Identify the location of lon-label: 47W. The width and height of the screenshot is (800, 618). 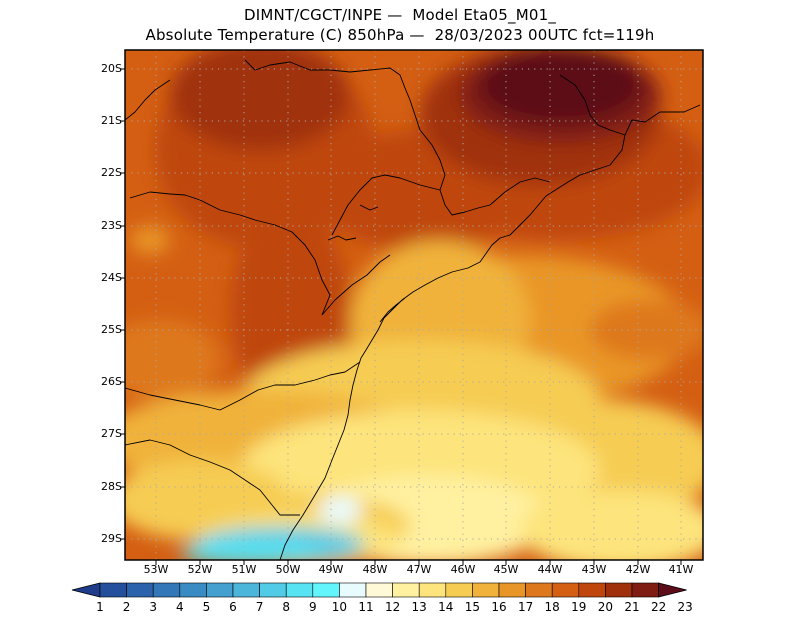
(419, 569).